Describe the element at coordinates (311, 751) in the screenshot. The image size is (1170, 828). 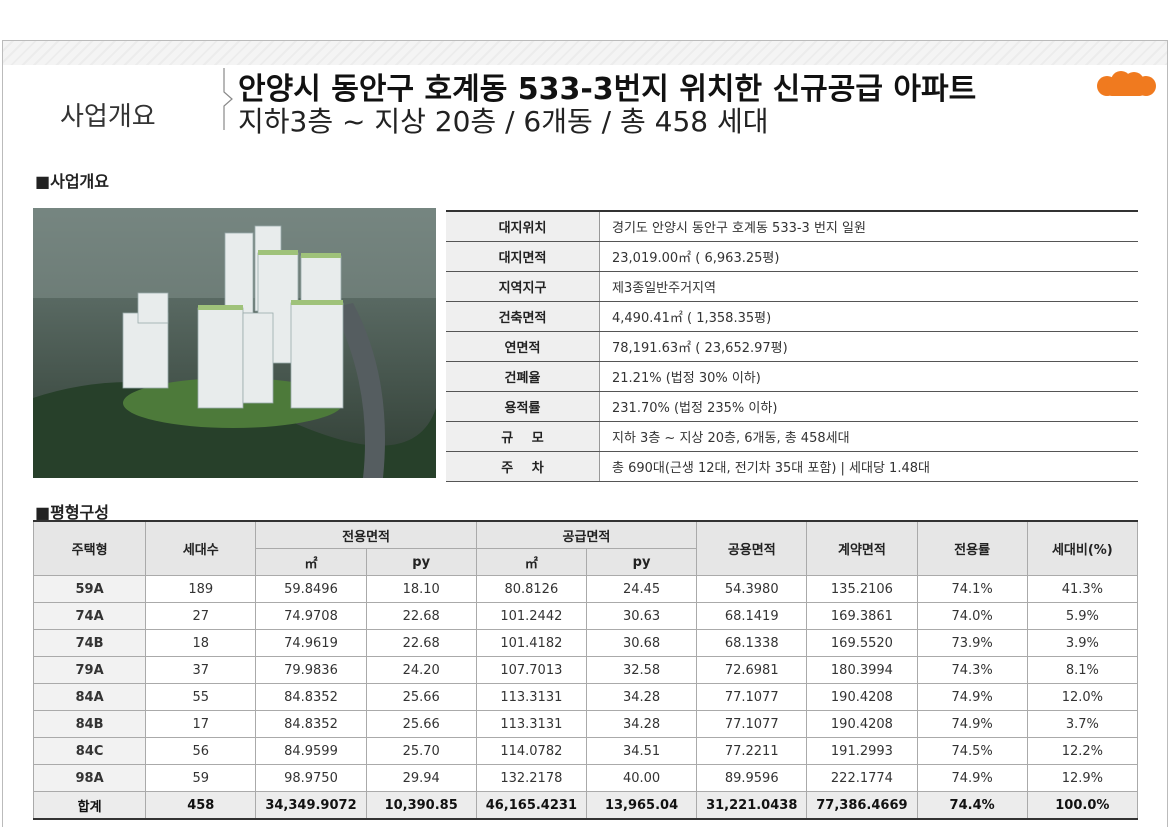
I see `unit-cell: 84.9599` at that location.